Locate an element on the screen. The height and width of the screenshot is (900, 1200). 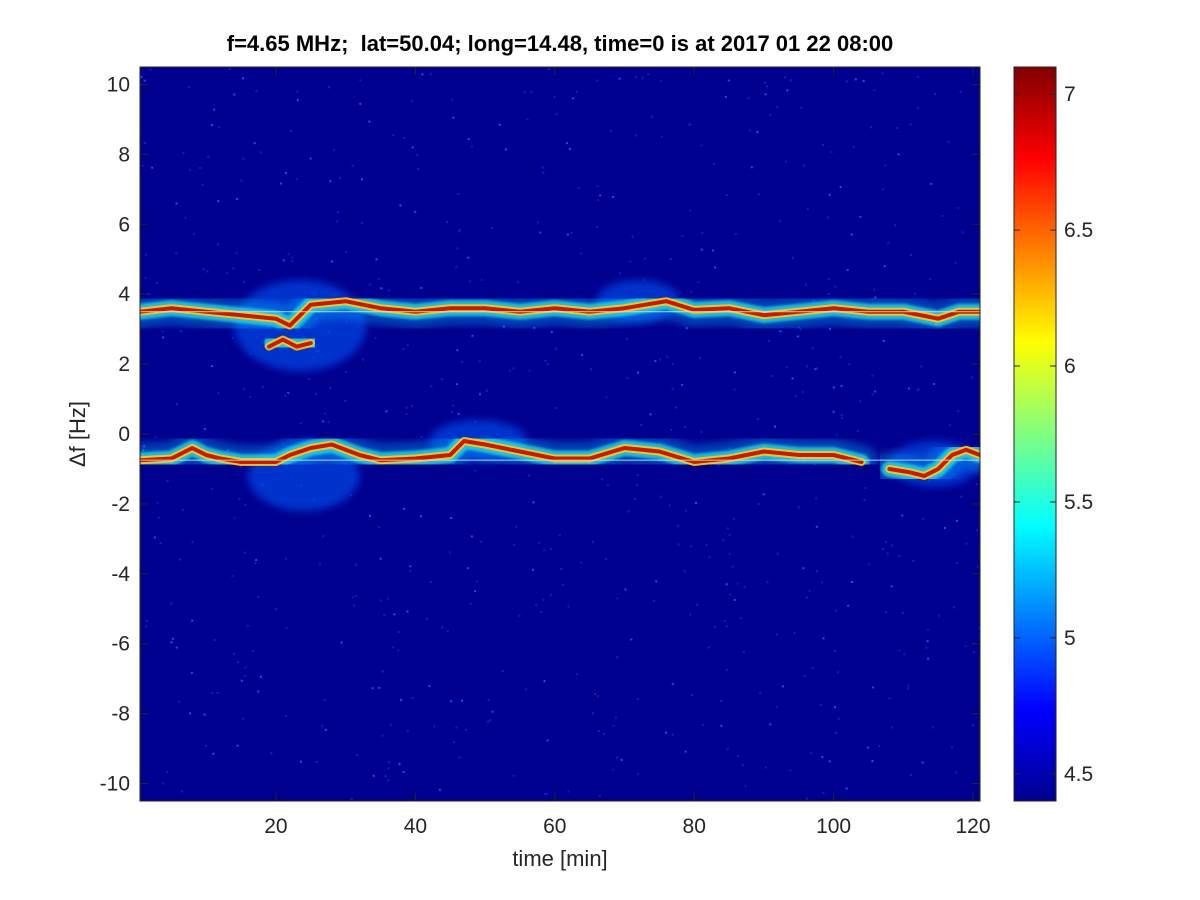
y-tick-label: -8 is located at coordinates (120, 714).